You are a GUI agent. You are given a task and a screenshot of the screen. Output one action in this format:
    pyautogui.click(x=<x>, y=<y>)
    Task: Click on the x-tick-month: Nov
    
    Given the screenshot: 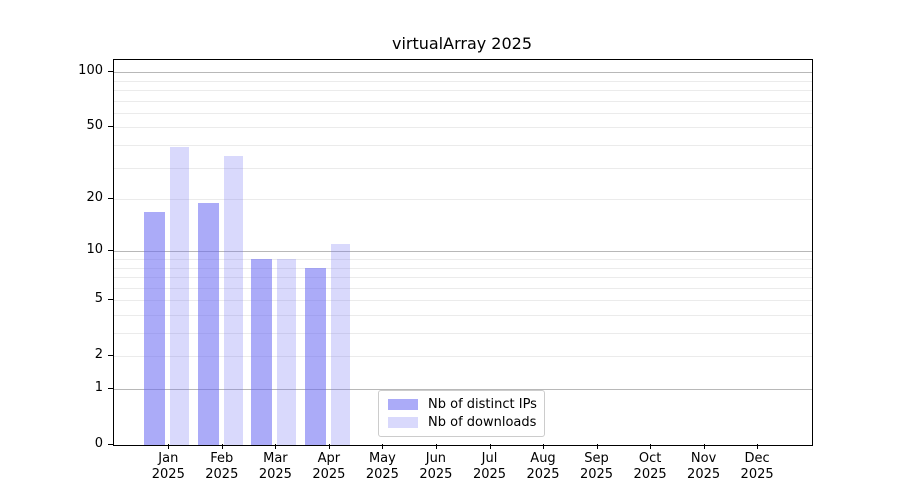 What is the action you would take?
    pyautogui.click(x=703, y=458)
    